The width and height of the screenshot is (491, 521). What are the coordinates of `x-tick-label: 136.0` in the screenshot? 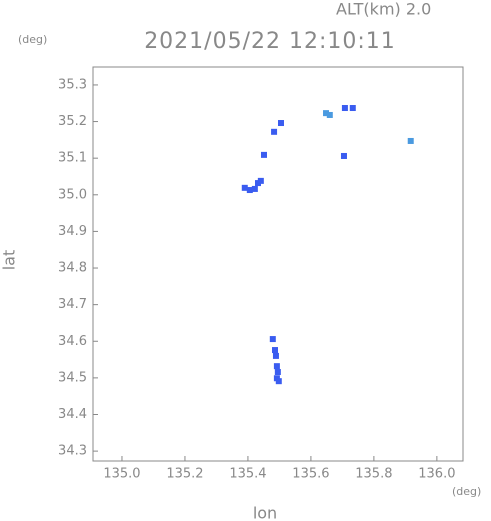 It's located at (436, 474).